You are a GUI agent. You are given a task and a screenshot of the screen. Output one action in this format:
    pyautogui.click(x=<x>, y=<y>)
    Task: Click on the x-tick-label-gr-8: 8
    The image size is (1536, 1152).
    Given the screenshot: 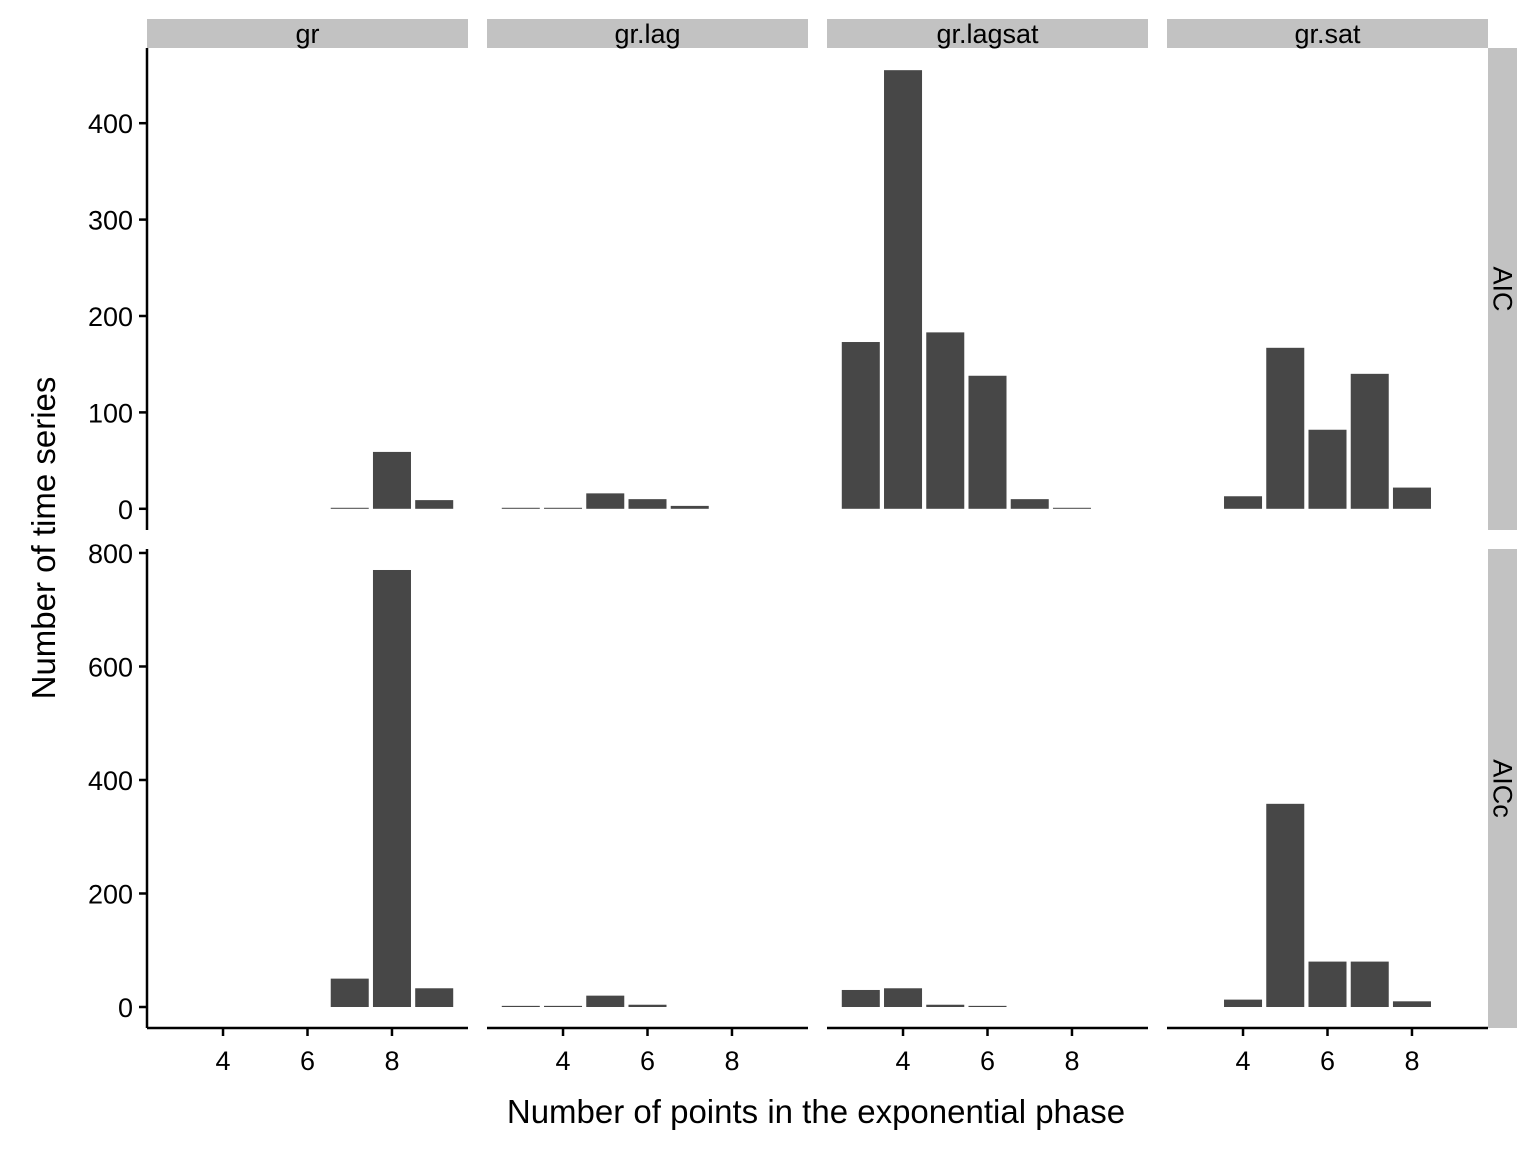 What is the action you would take?
    pyautogui.click(x=391, y=1061)
    